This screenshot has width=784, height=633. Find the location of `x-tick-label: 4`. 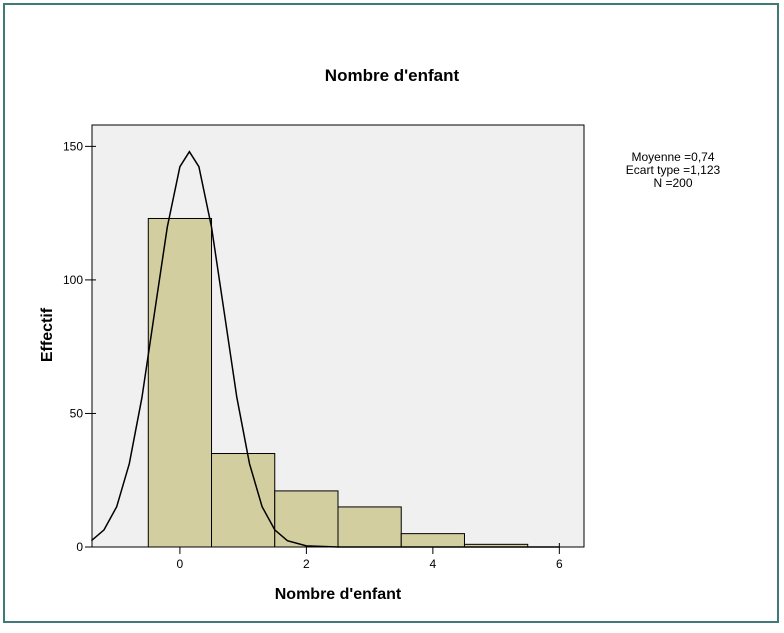

x-tick-label: 4 is located at coordinates (433, 564).